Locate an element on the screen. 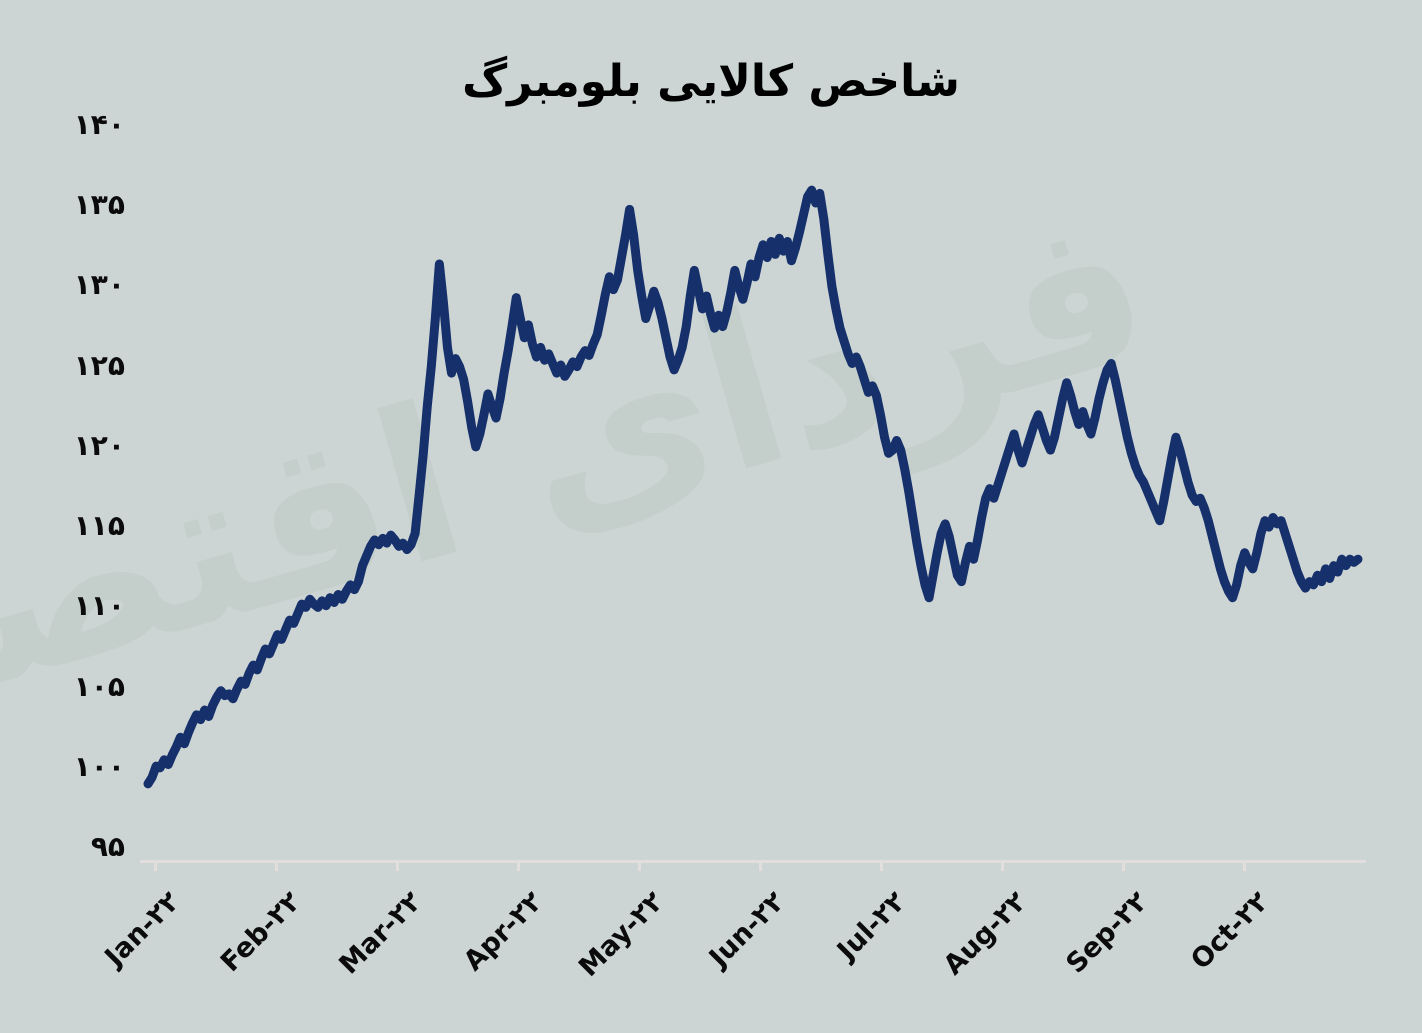 The height and width of the screenshot is (1033, 1422). chart-title: شاخص کالایی بلومبرگ is located at coordinates (711, 81).